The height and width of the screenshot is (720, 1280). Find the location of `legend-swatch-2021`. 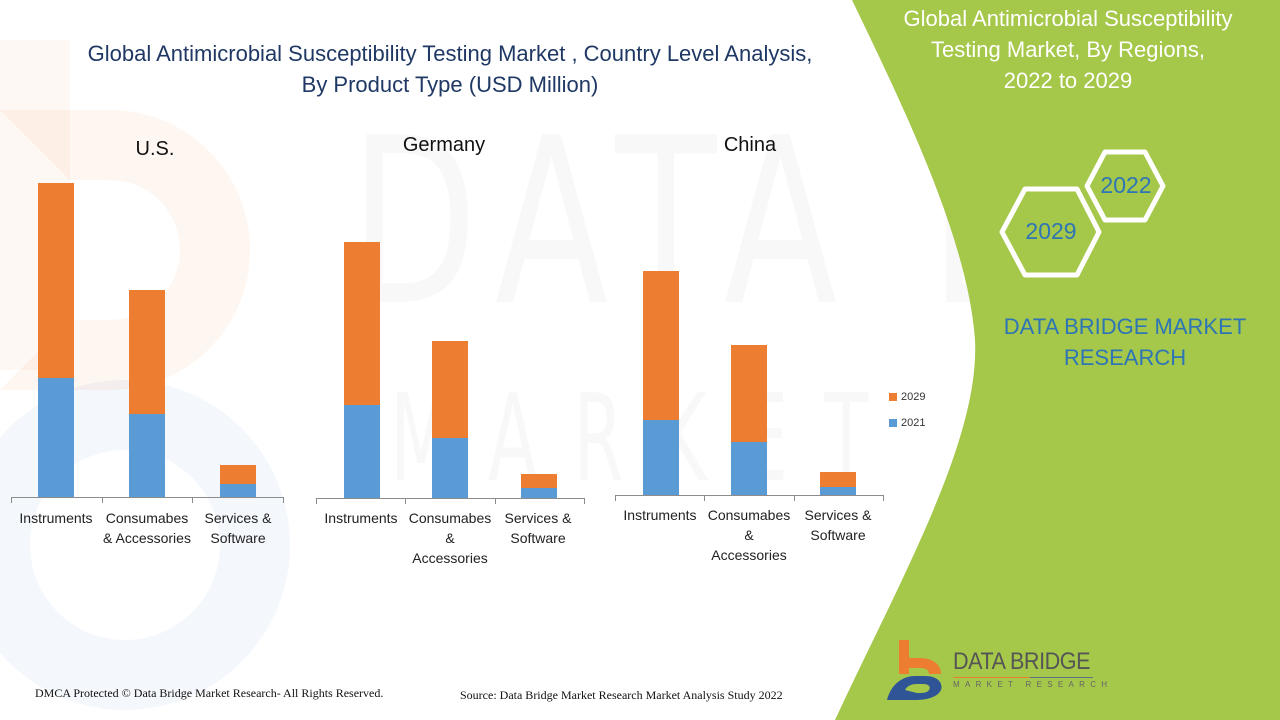

legend-swatch-2021 is located at coordinates (893, 423).